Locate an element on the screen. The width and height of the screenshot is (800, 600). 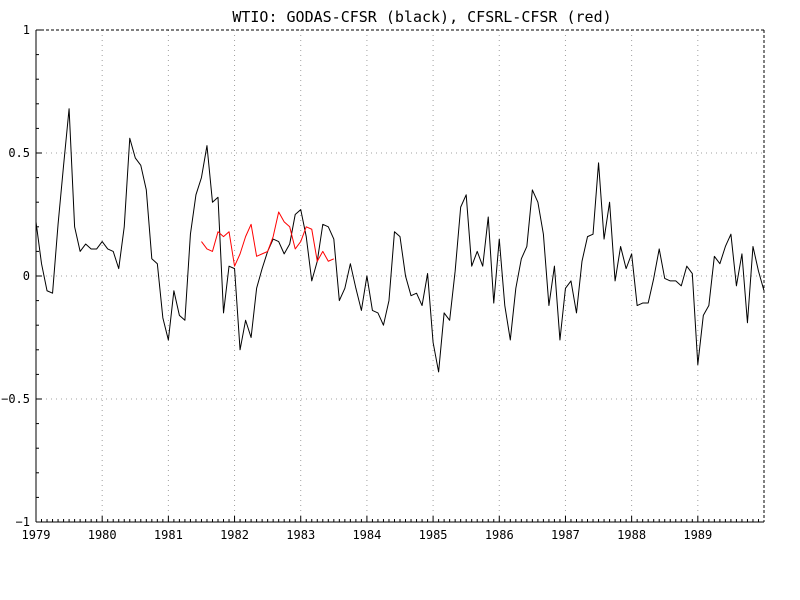
x-tick-label: 1984 is located at coordinates (366, 535).